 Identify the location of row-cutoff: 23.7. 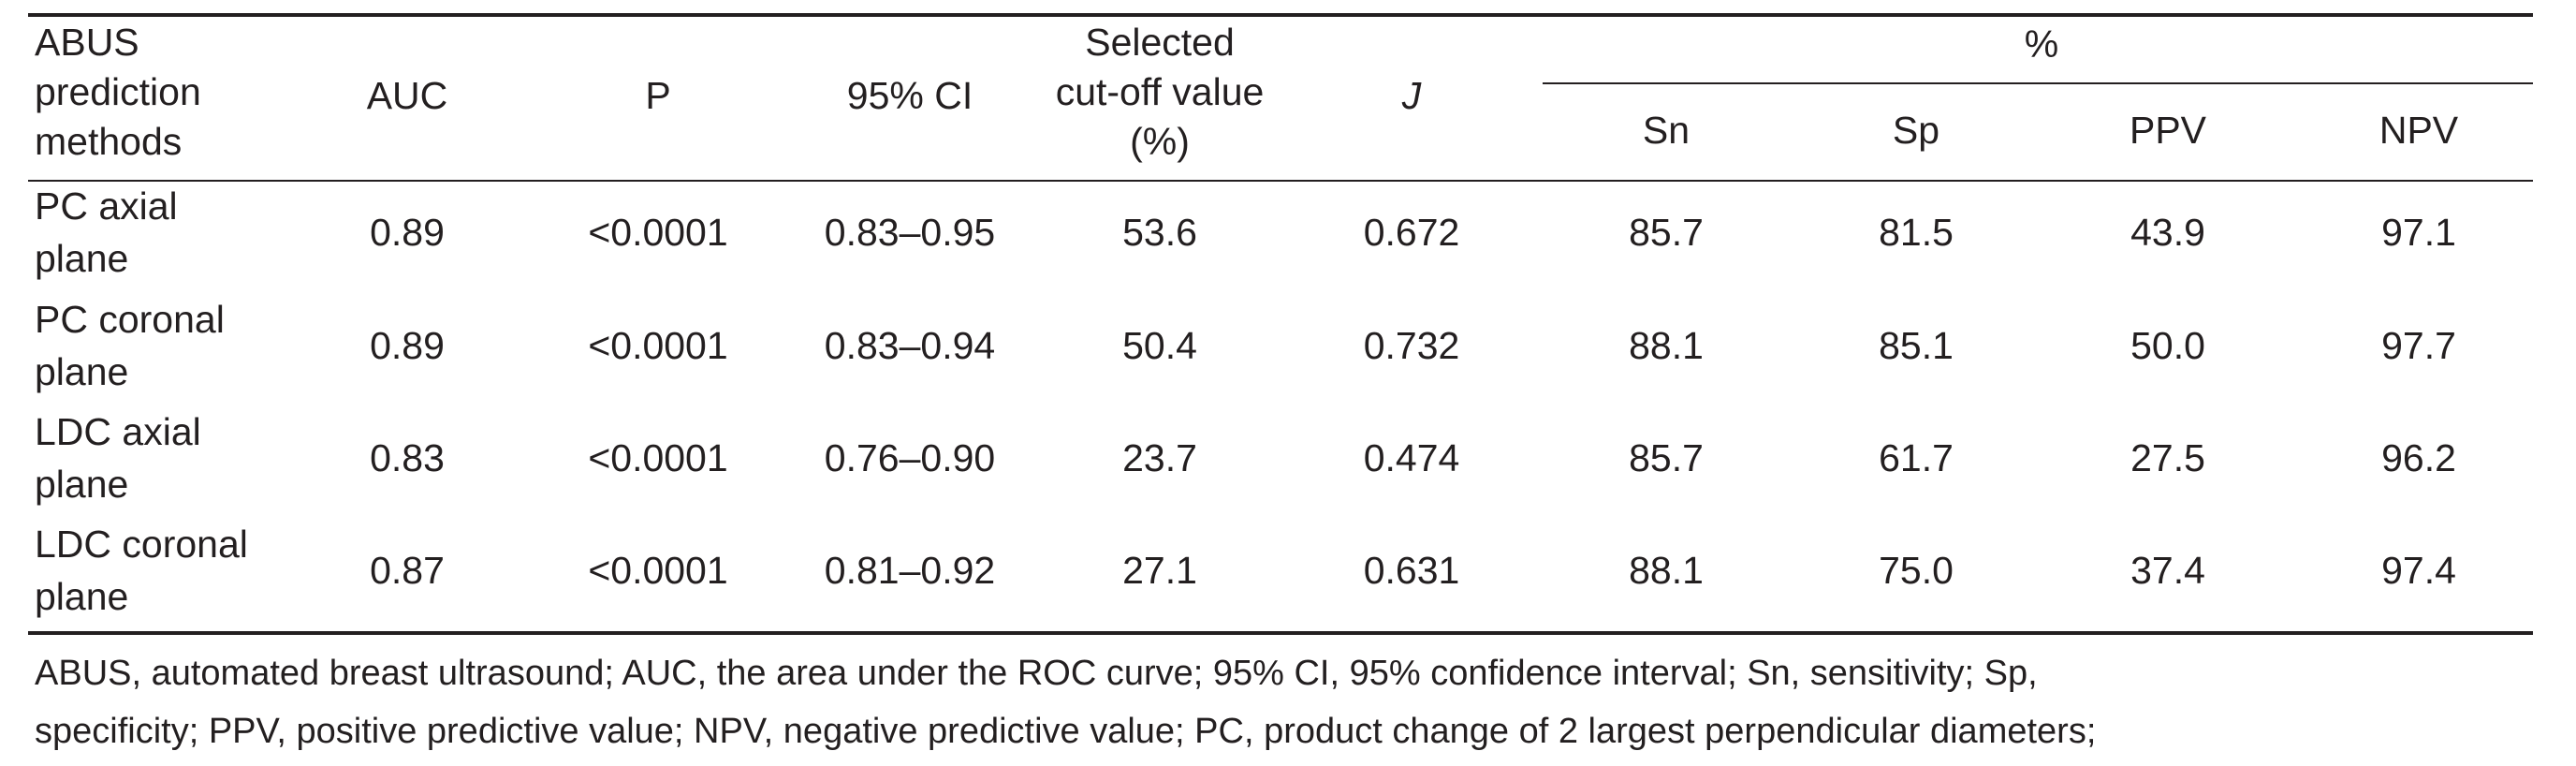
(1159, 457).